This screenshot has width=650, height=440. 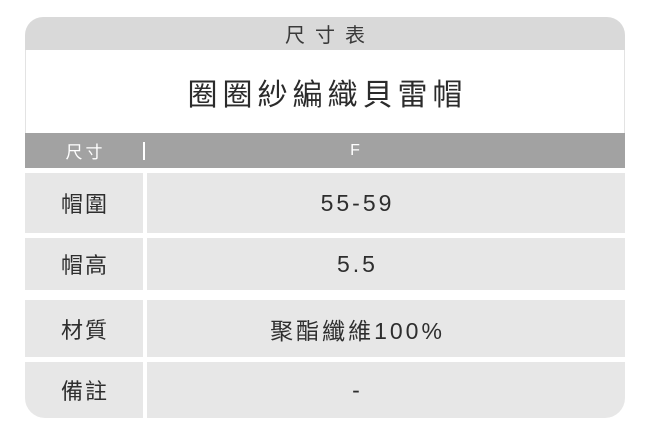 What do you see at coordinates (386, 203) in the screenshot?
I see `row-value: 55-59` at bounding box center [386, 203].